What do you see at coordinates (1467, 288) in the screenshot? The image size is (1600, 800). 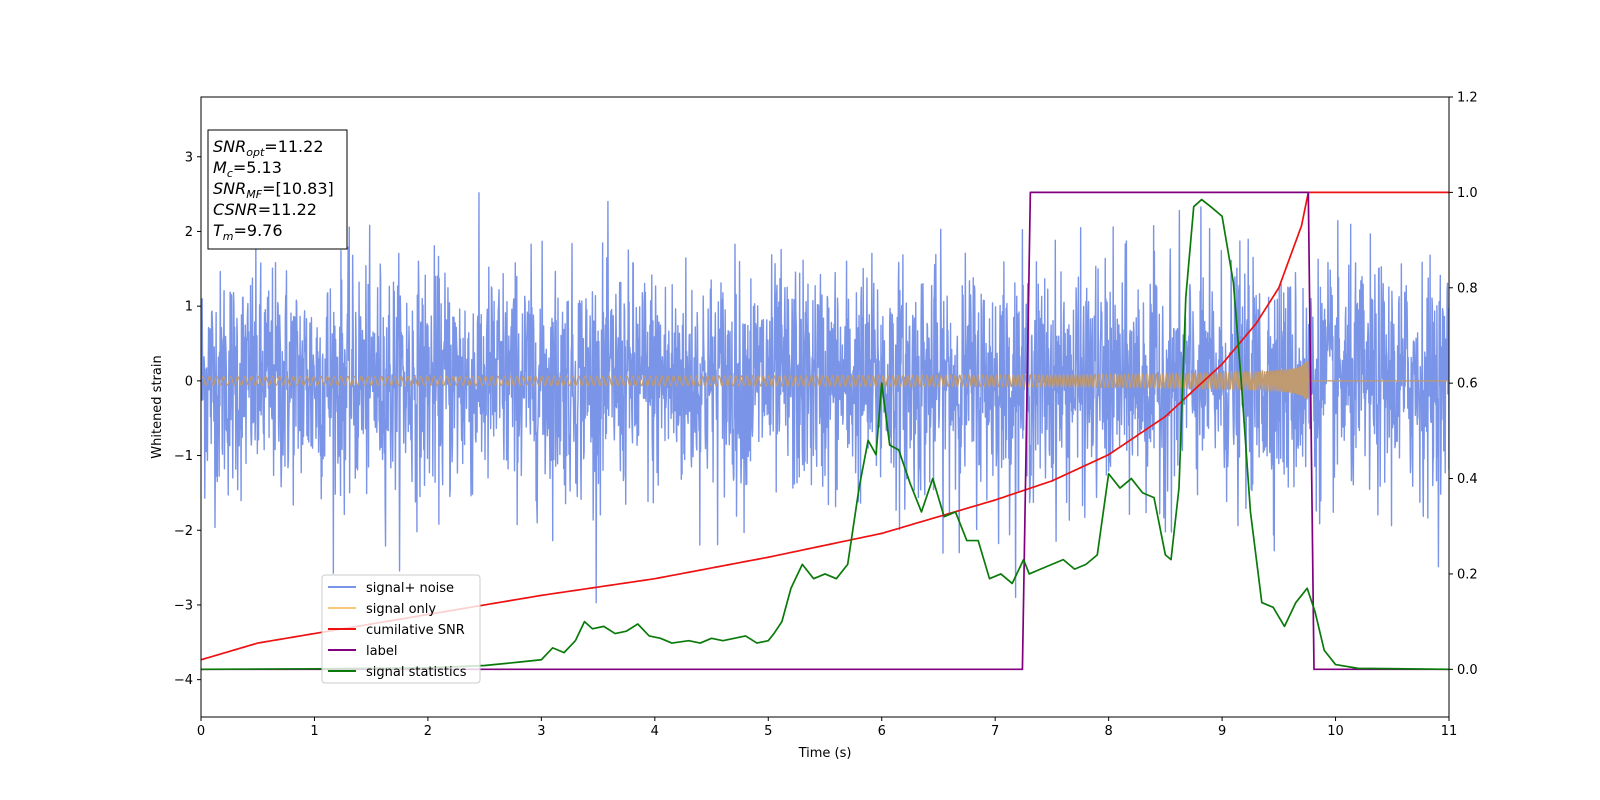 I see `y2-tick-label: 0.8` at bounding box center [1467, 288].